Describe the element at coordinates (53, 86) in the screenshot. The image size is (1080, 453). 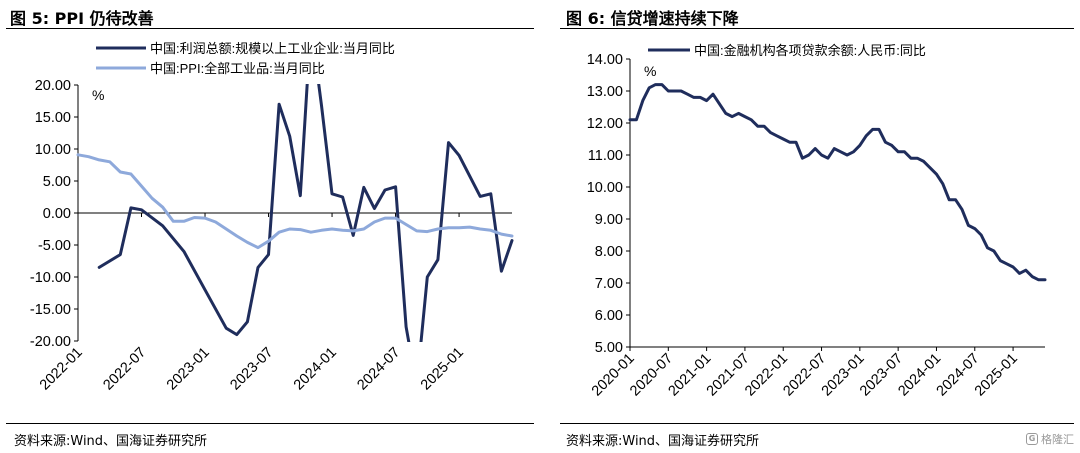
I see `y-tick-label: 20.00` at that location.